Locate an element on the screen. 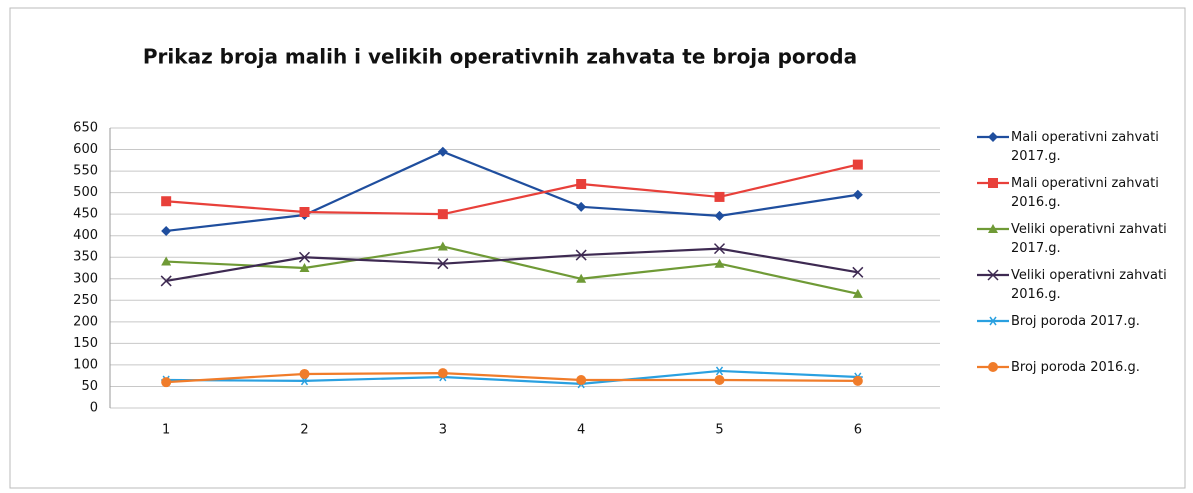 The image size is (1193, 493). y-tick-label: 0 is located at coordinates (94, 408).